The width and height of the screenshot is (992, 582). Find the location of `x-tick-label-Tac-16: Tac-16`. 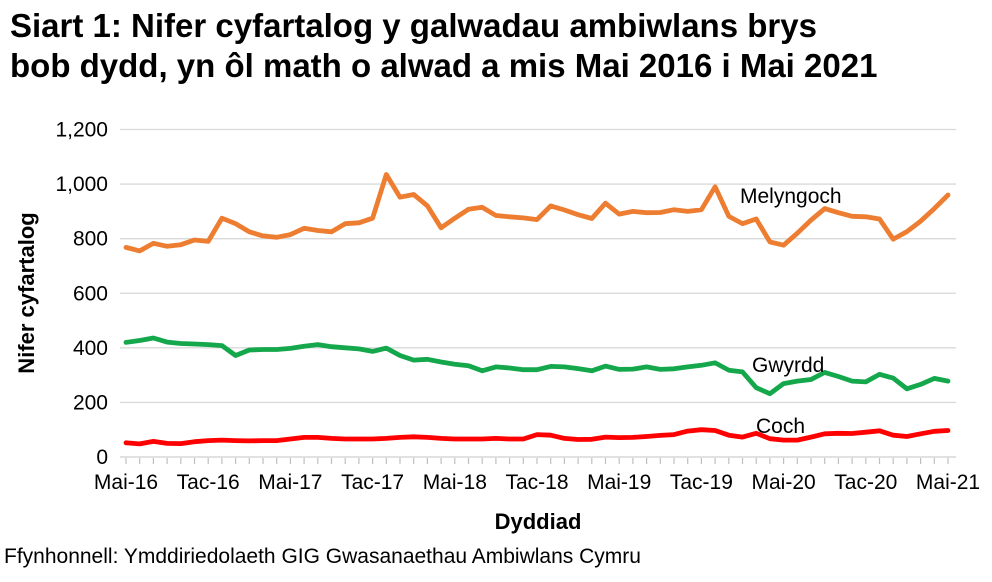

x-tick-label-Tac-16: Tac-16 is located at coordinates (208, 482).